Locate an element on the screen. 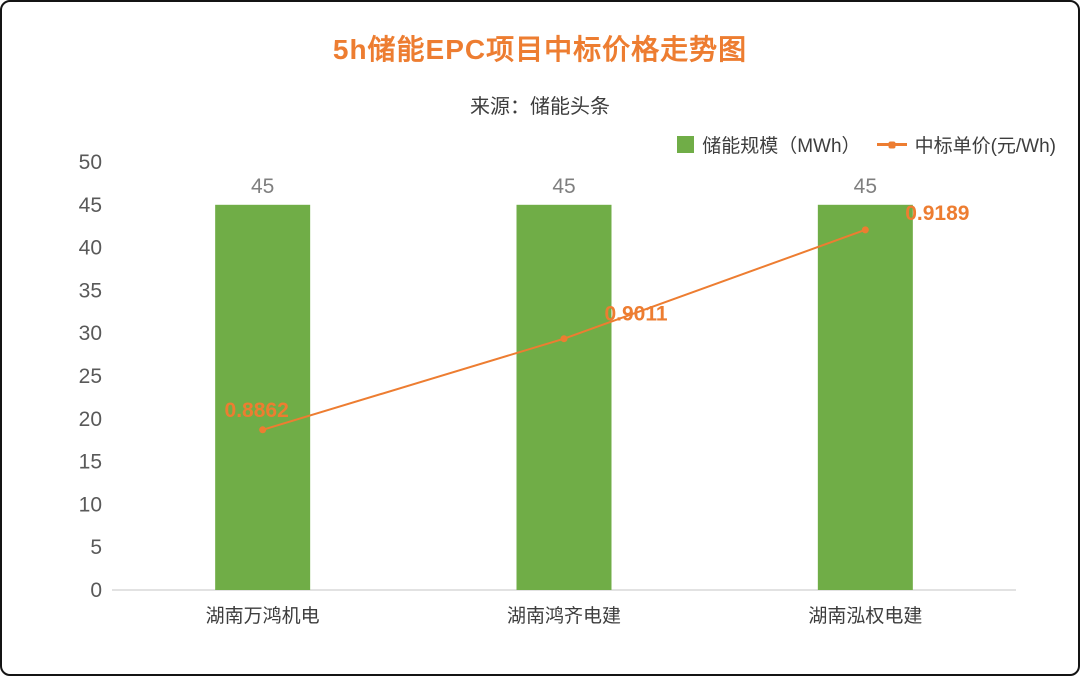 The height and width of the screenshot is (676, 1080). line-value-label: 0.8862 is located at coordinates (257, 410).